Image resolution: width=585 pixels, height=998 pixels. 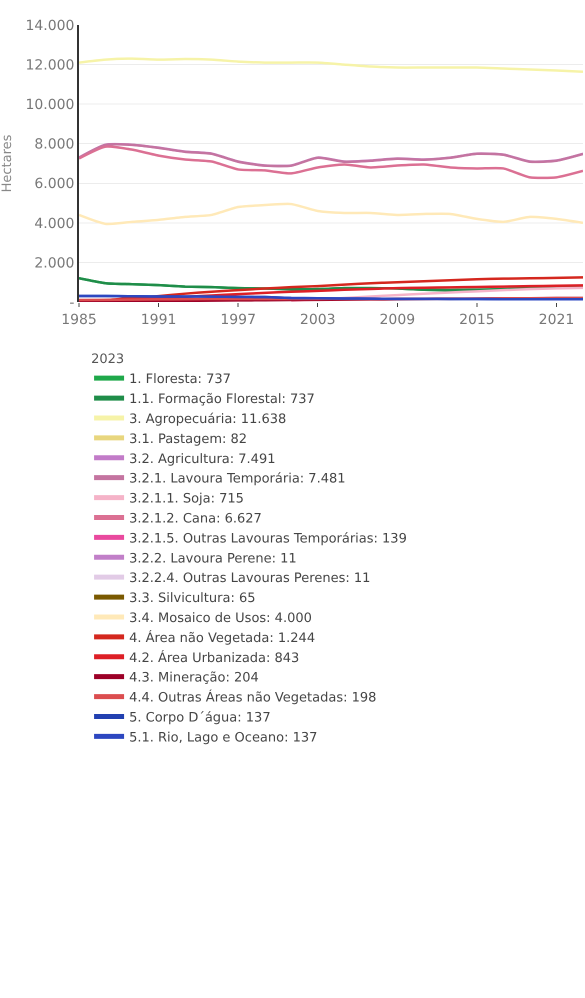 I want to click on x-tick-label: 2009, so click(x=398, y=320).